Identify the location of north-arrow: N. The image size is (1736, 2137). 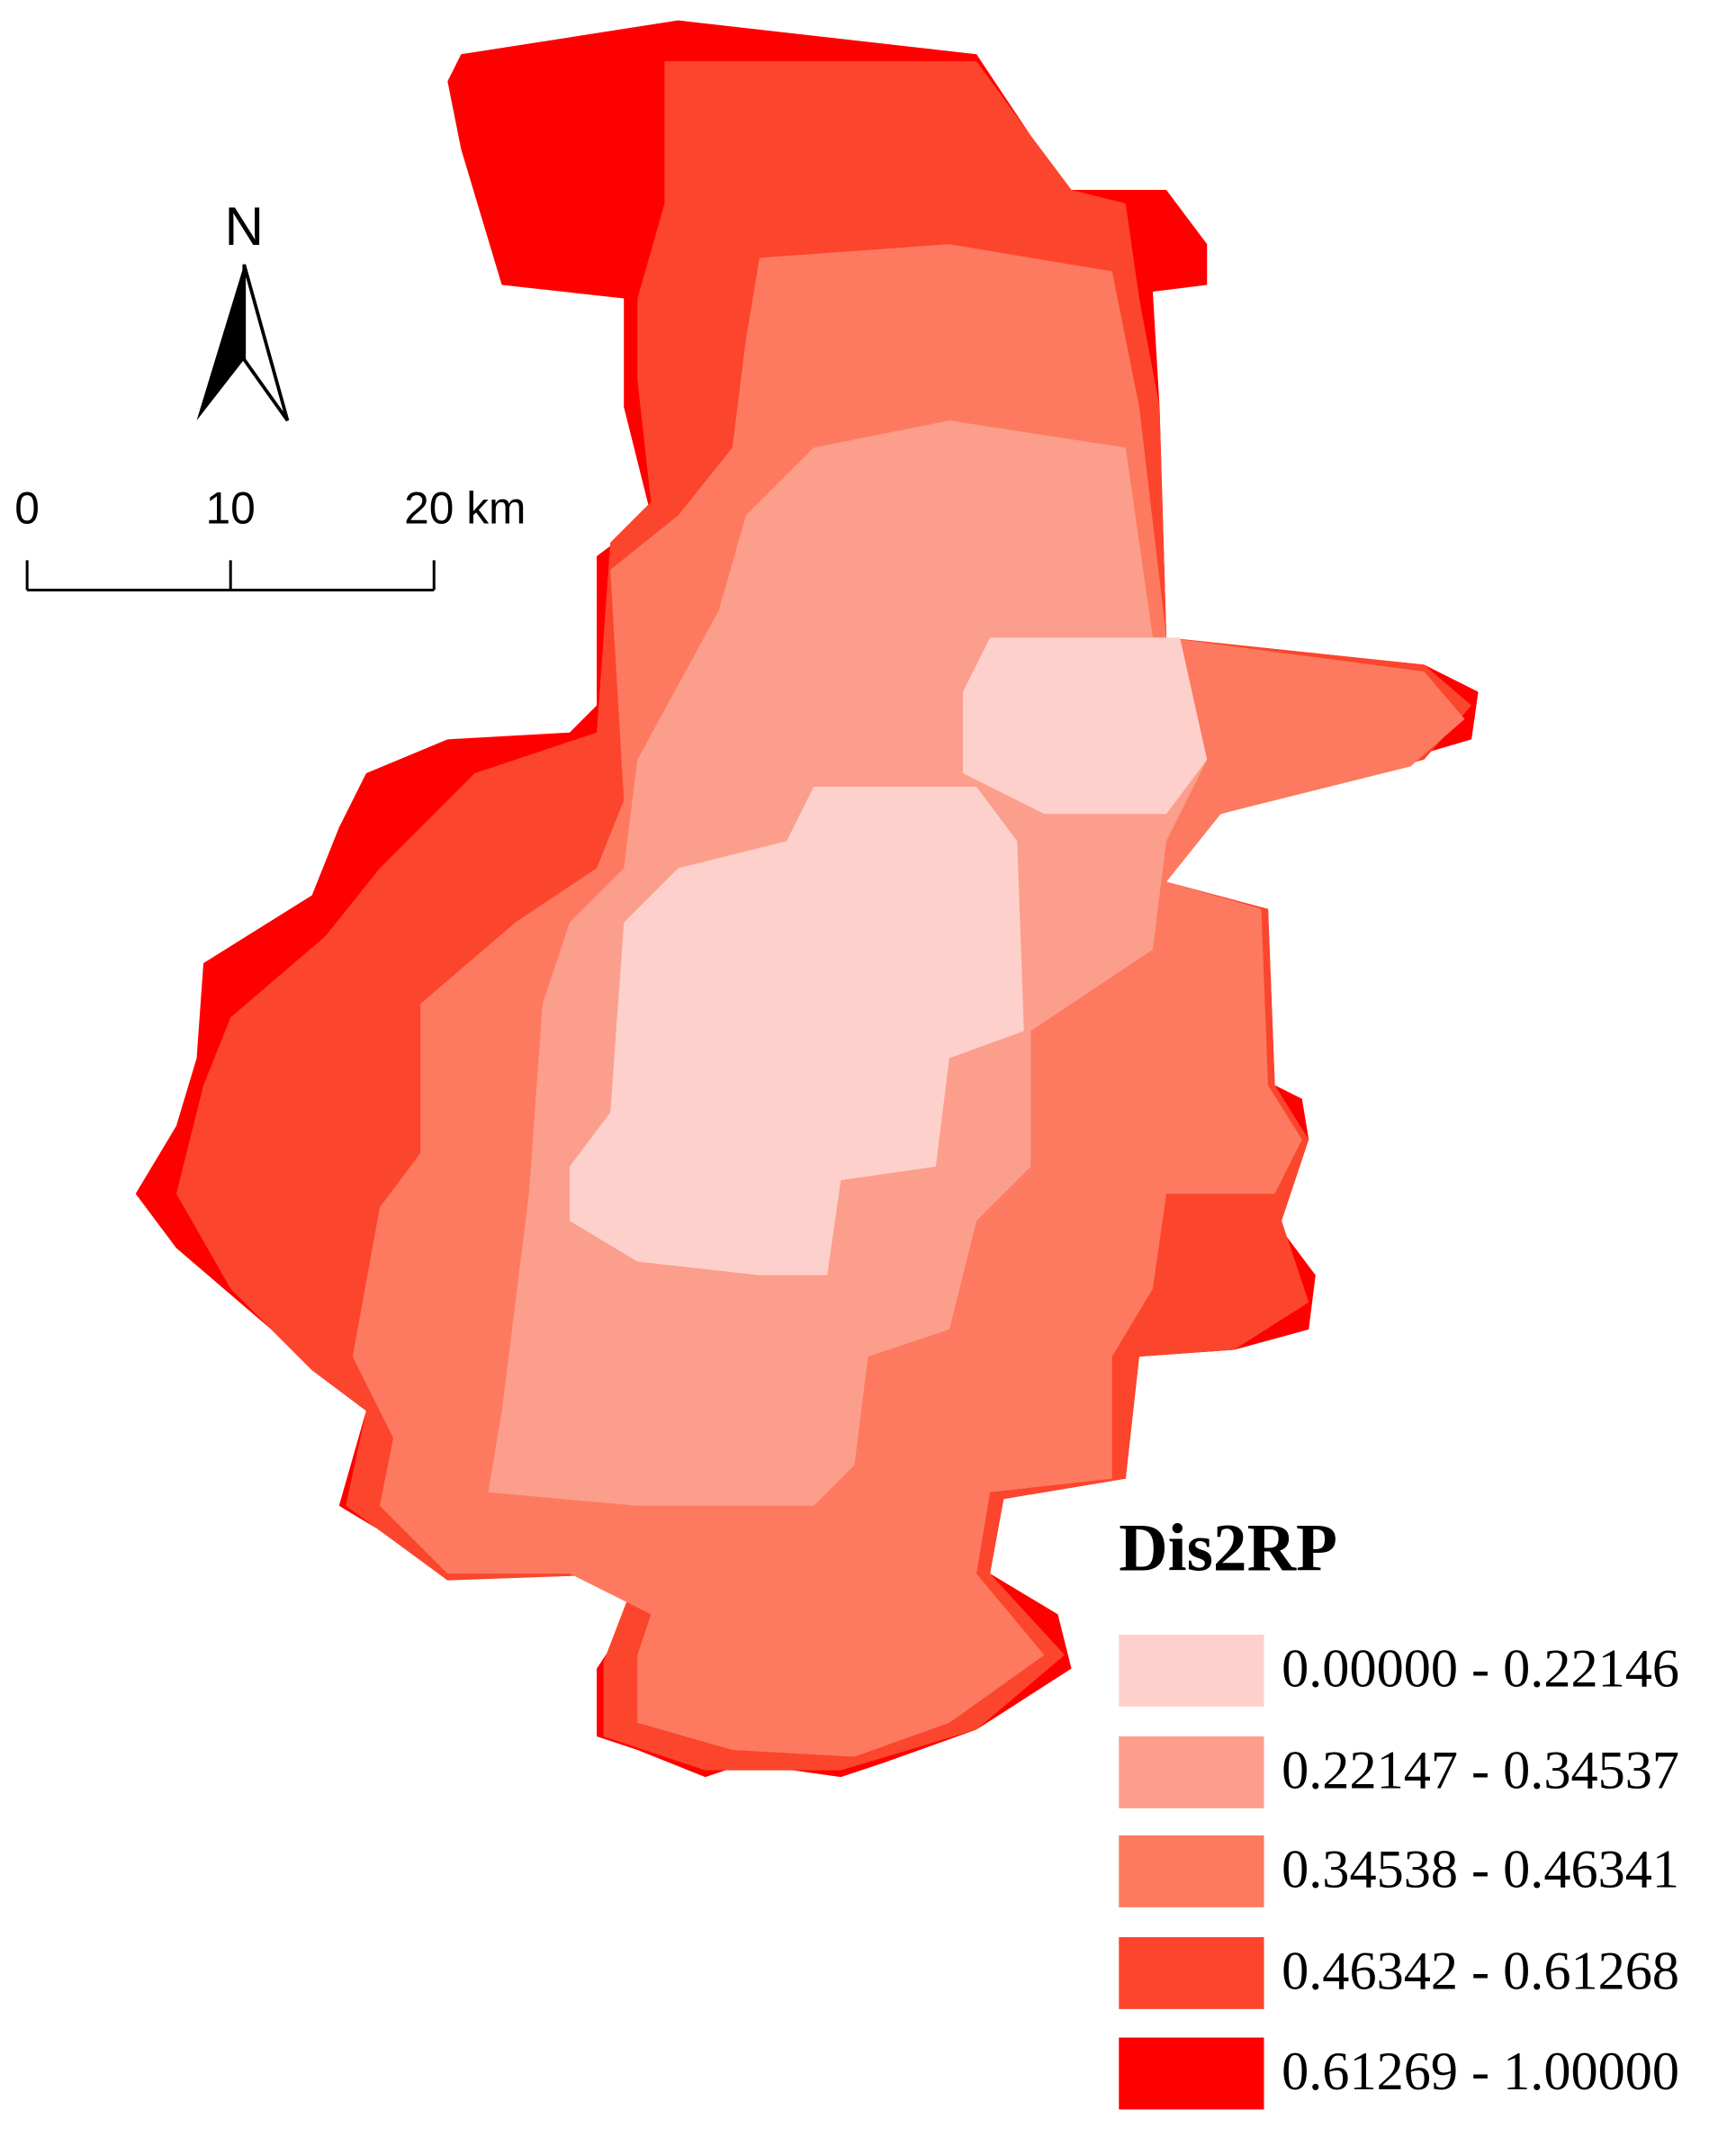
(243, 308).